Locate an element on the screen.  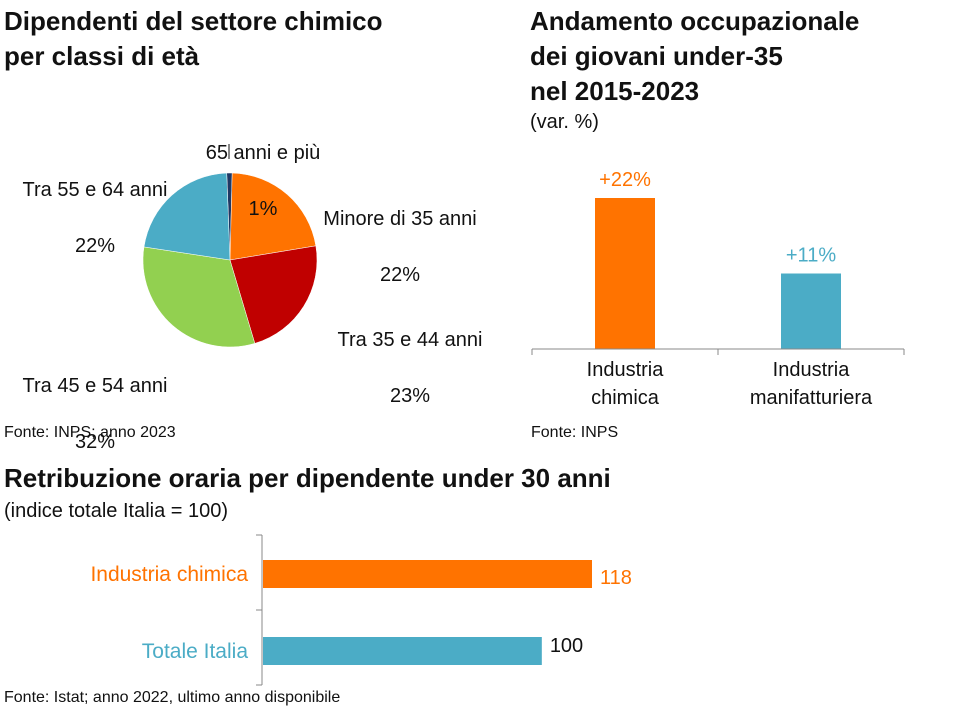
hbar-value-label: 100 is located at coordinates (566, 646).